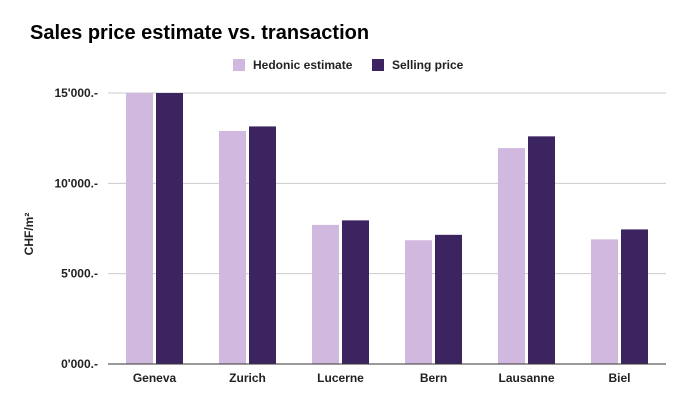 The image size is (700, 405). Describe the element at coordinates (541, 250) in the screenshot. I see `bar-lausanne-selling-price` at that location.